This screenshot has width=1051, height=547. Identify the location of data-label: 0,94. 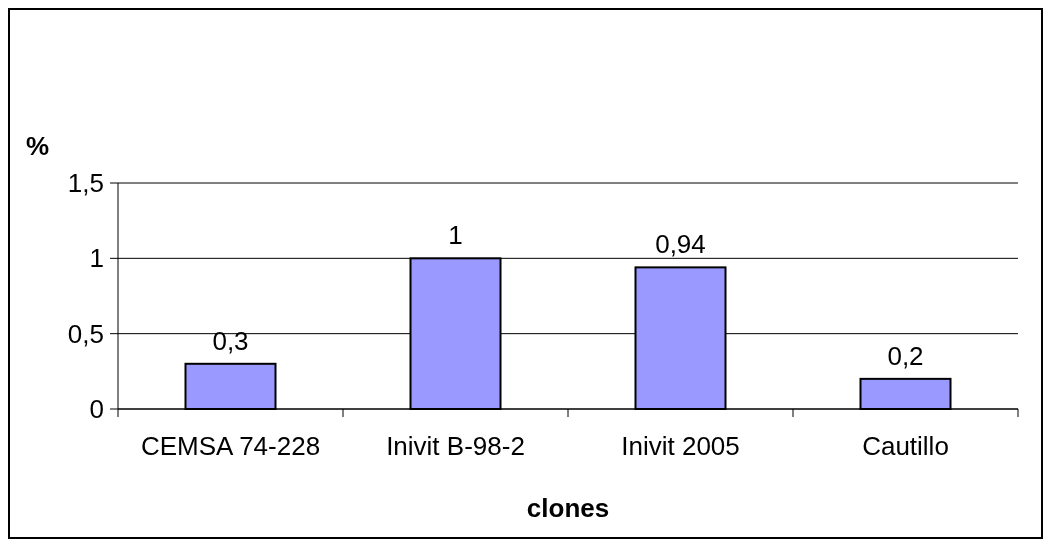
(680, 244).